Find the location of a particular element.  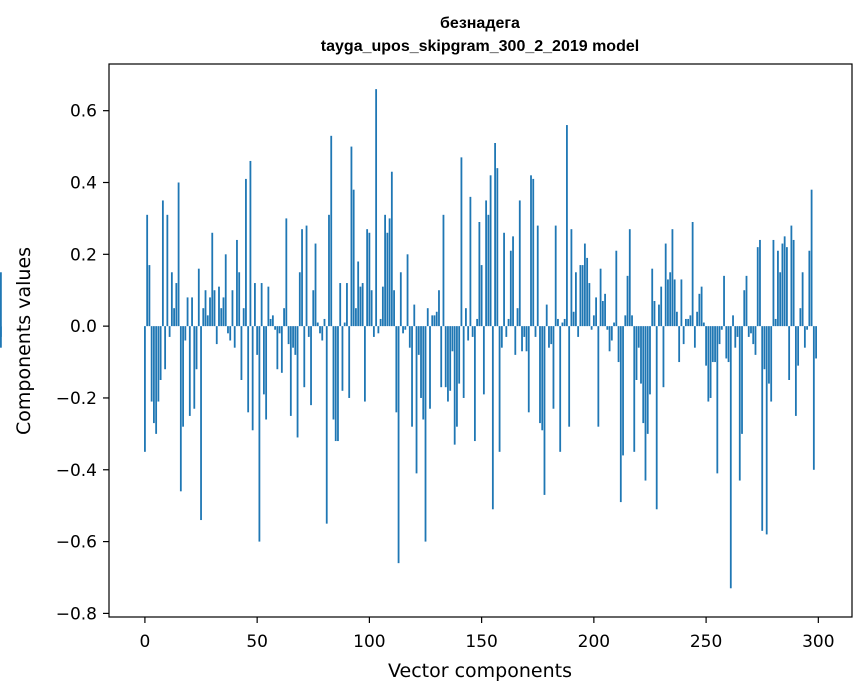

x-tick-label: 50 is located at coordinates (257, 642).